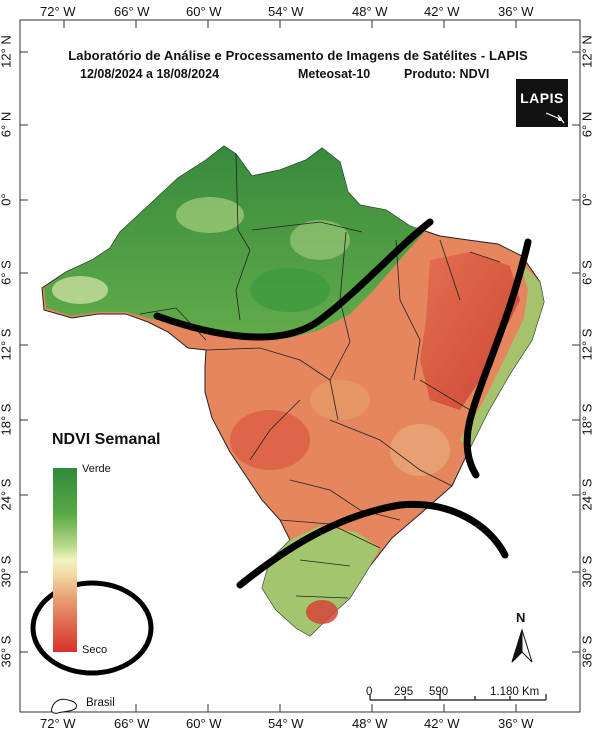 Image resolution: width=600 pixels, height=750 pixels. What do you see at coordinates (587, 344) in the screenshot?
I see `lat-label-right: 12° S` at bounding box center [587, 344].